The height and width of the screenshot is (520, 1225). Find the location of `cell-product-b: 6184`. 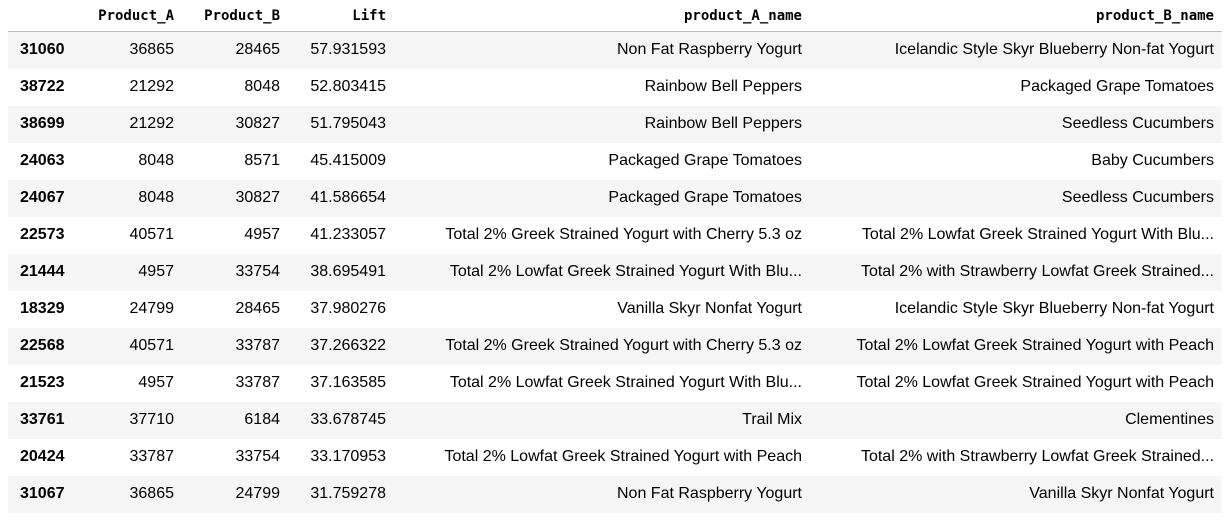

cell-product-b: 6184 is located at coordinates (262, 419).